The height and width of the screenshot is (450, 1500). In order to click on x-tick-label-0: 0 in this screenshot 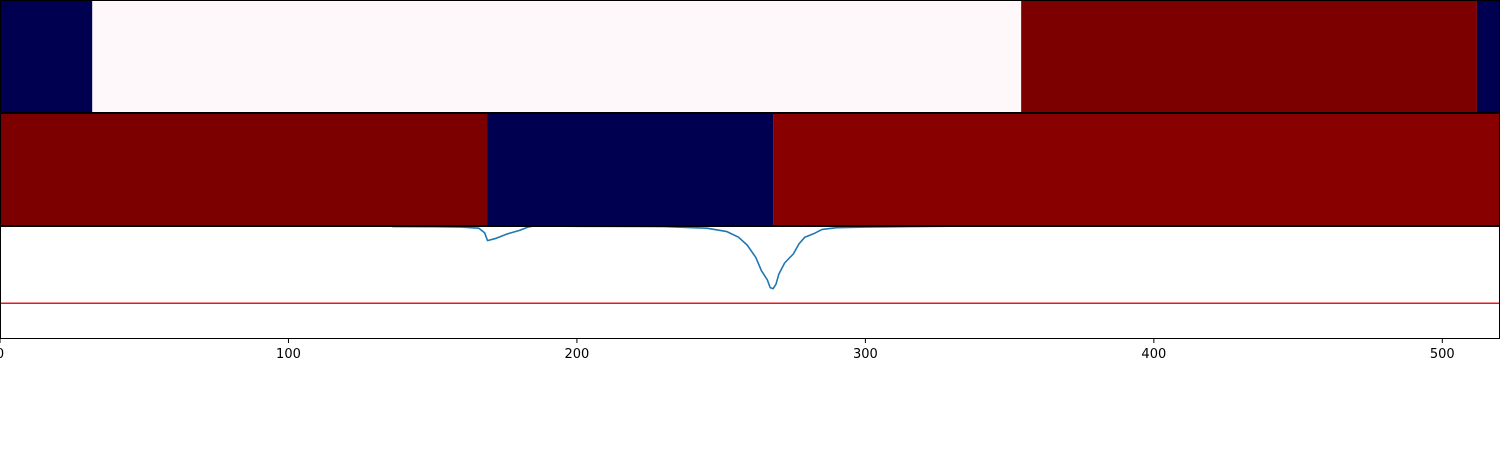, I will do `click(2, 354)`.